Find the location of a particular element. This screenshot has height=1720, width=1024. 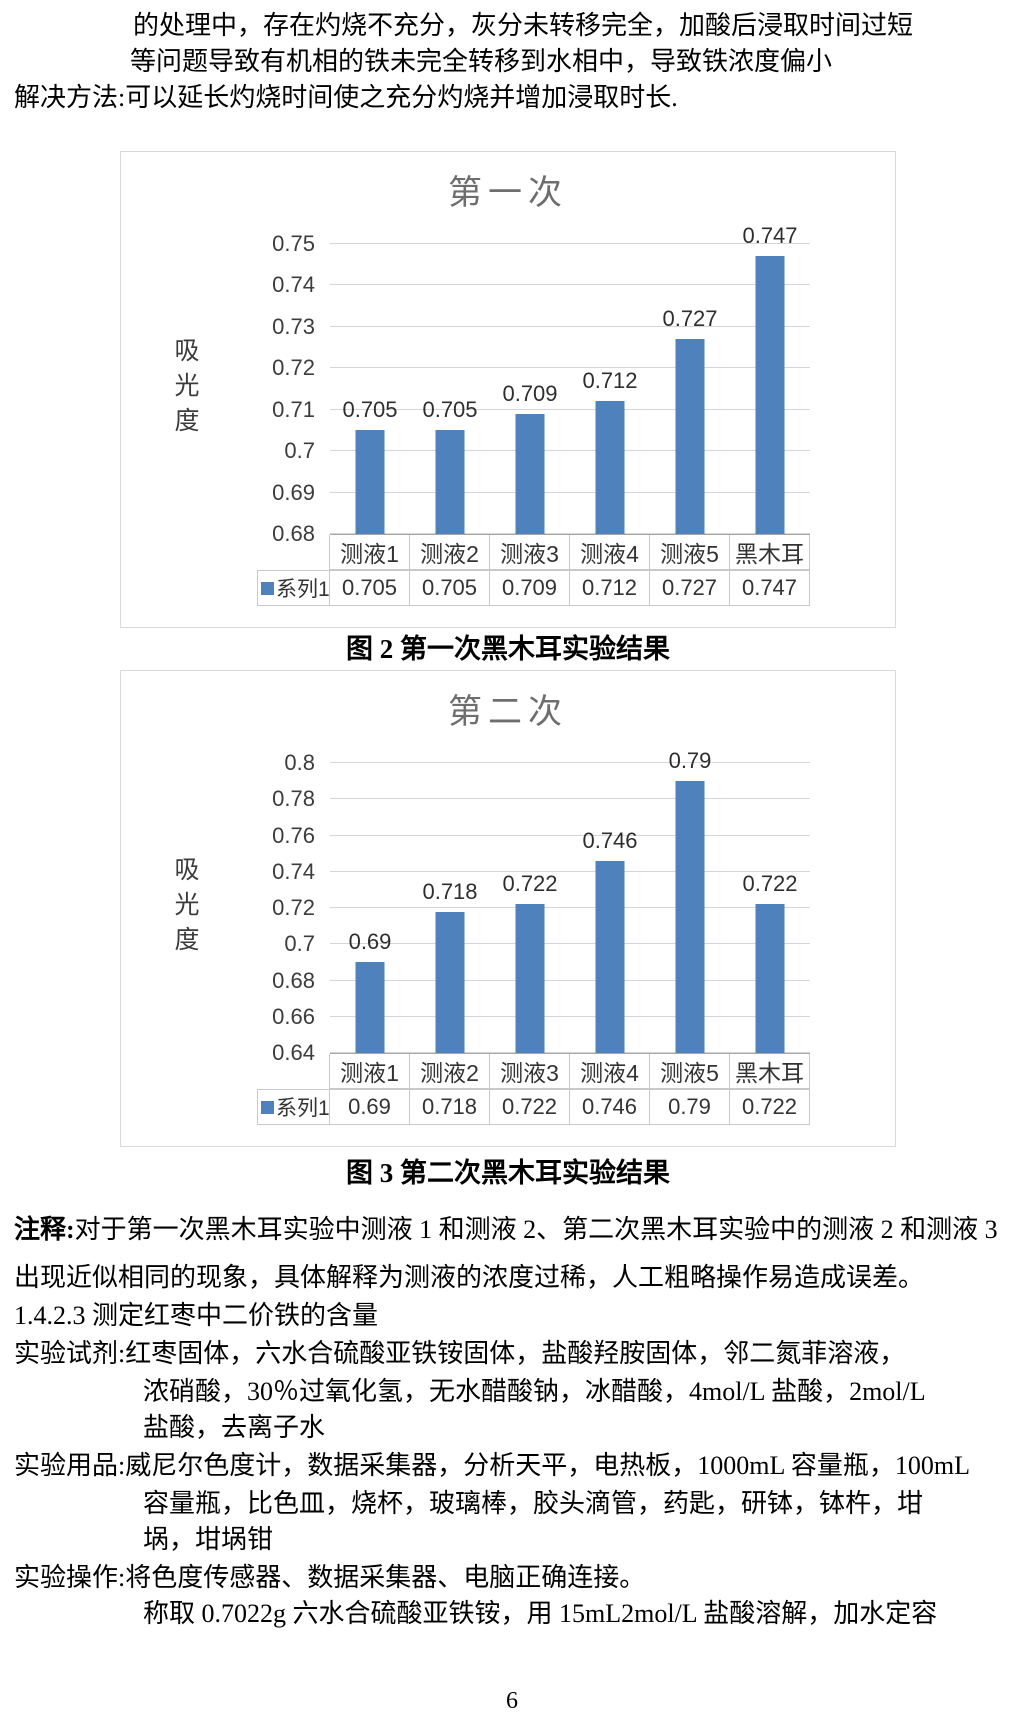

bar-测液4: 0.746 is located at coordinates (610, 908).